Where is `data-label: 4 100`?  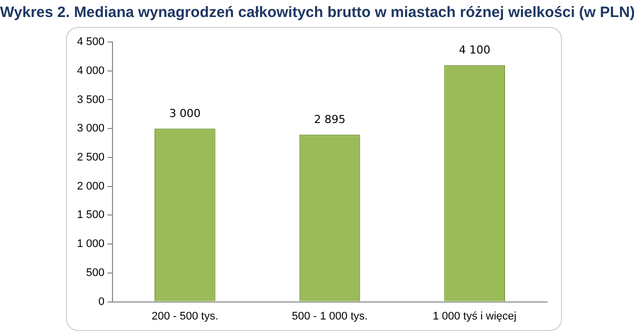
data-label: 4 100 is located at coordinates (474, 49).